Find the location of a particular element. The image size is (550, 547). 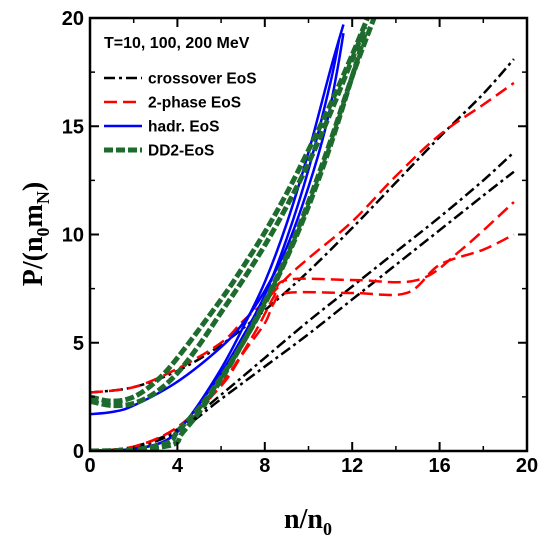

y-tick-label: 0 is located at coordinates (78, 452).